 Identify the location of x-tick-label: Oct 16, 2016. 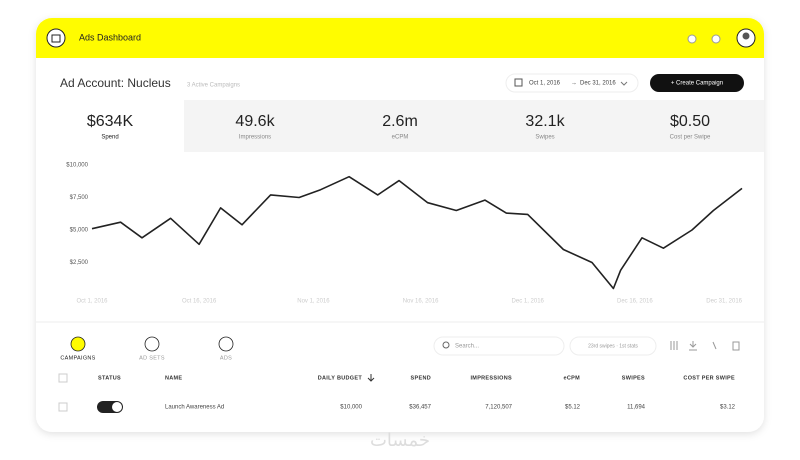
(199, 302).